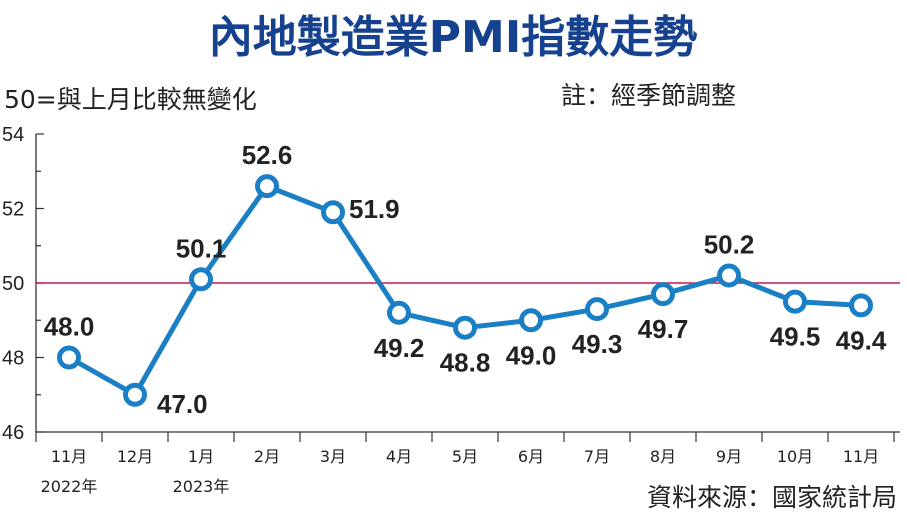 This screenshot has width=907, height=518. Describe the element at coordinates (648, 95) in the screenshot. I see `chart-note: 註：經季節調整` at that location.